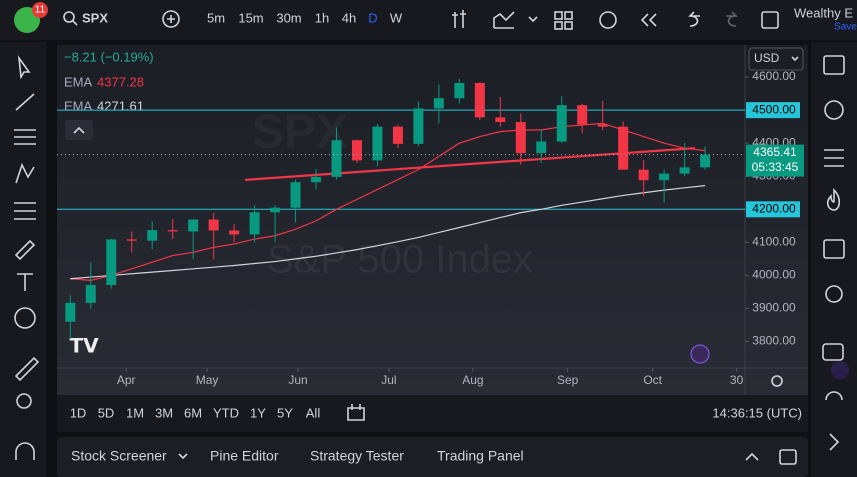 The image size is (857, 477). Describe the element at coordinates (95, 17) in the screenshot. I see `symbol: SPX` at that location.